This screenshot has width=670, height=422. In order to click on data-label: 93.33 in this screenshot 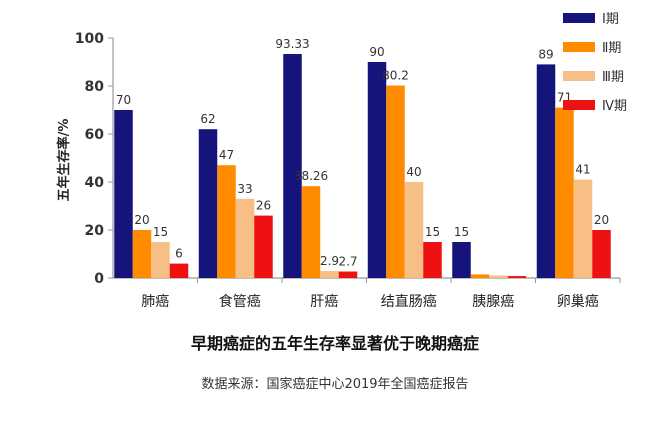, I will do `click(292, 44)`.